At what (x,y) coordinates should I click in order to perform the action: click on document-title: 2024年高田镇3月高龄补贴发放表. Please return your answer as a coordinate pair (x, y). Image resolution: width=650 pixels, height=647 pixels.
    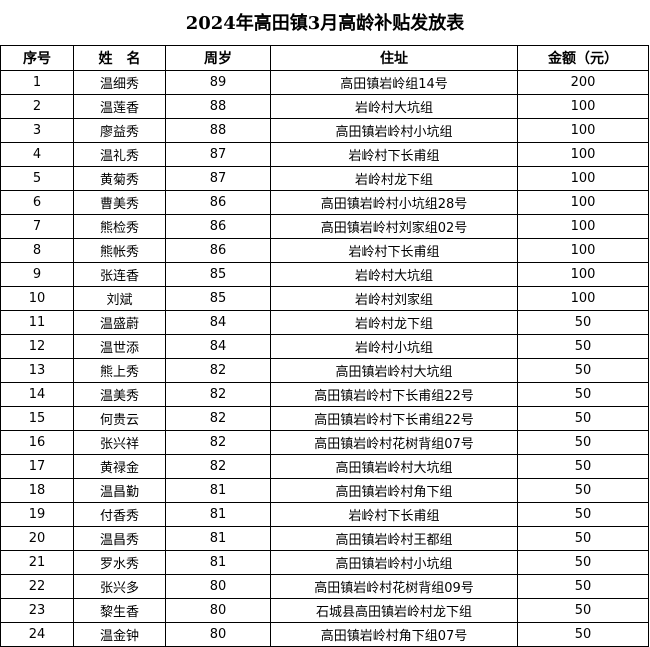
    Looking at the image, I should click on (325, 23).